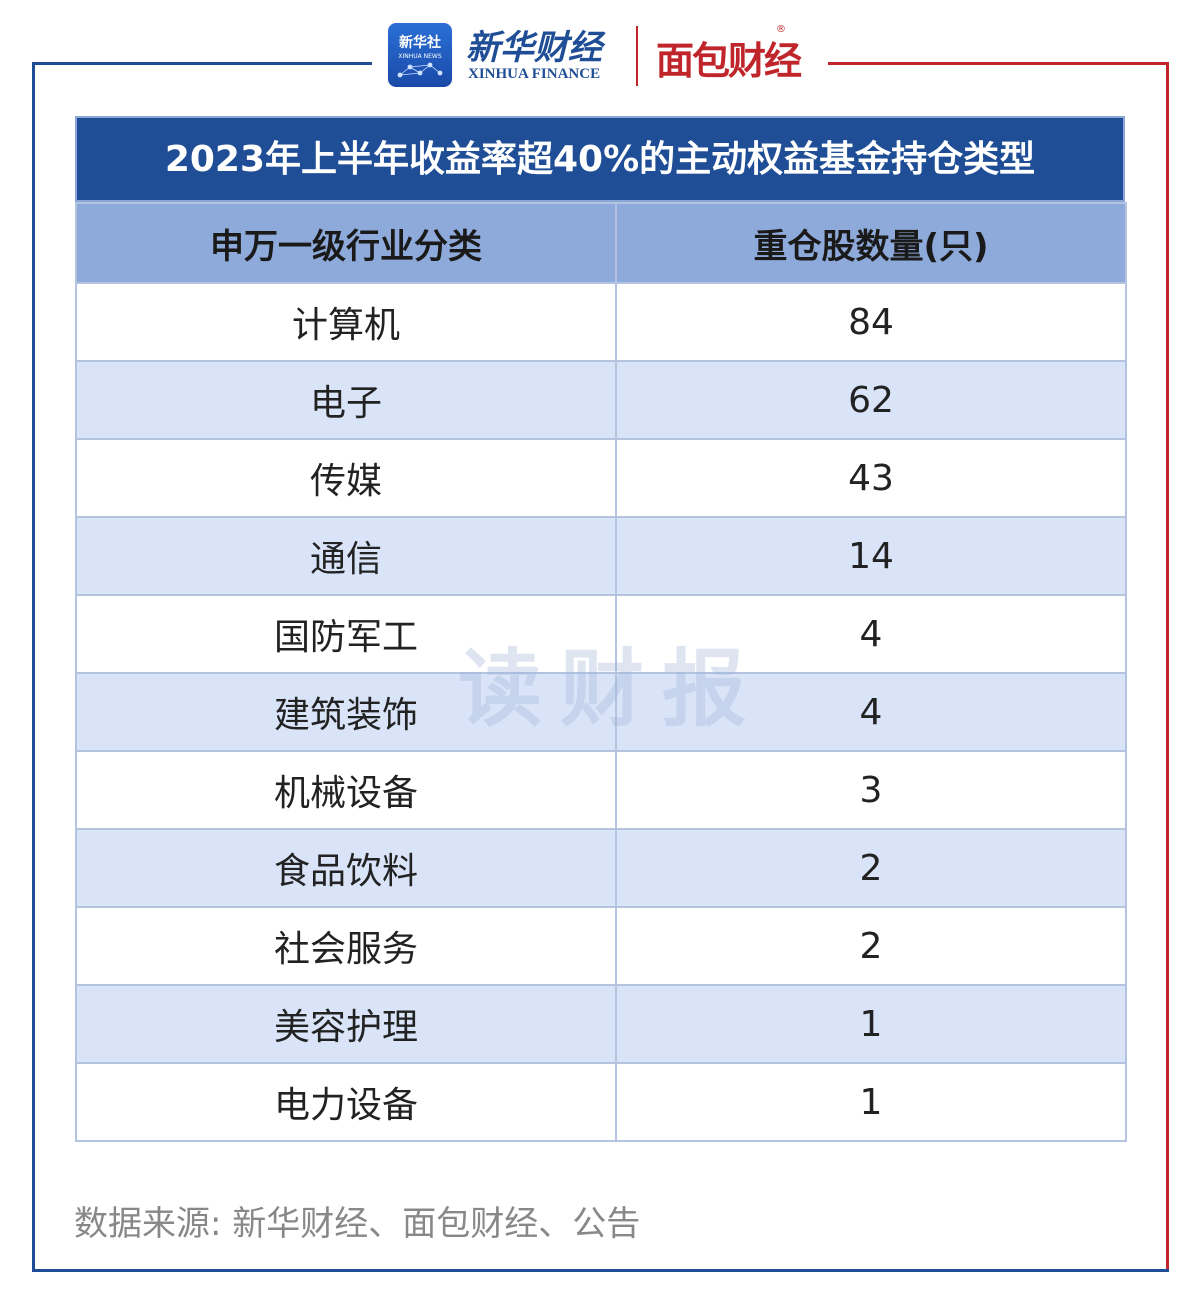 This screenshot has height=1304, width=1200. What do you see at coordinates (781, 29) in the screenshot?
I see `registered-mark: ®` at bounding box center [781, 29].